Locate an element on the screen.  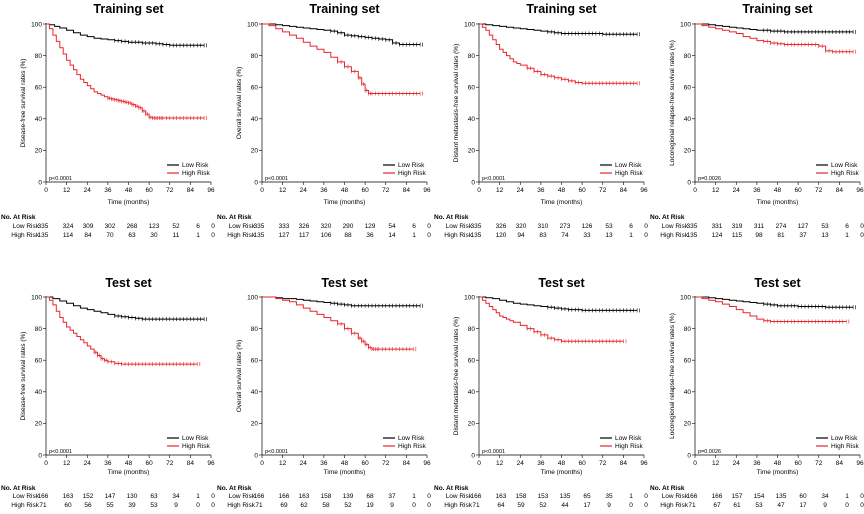
y-axis-label: Overall survival rates (%) is located at coordinates (239, 376).